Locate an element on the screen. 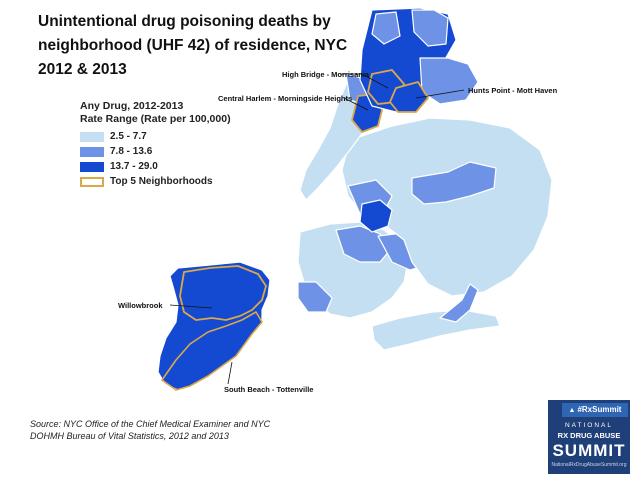 Image resolution: width=638 pixels, height=479 pixels. leader-willowbrook is located at coordinates (191, 306).